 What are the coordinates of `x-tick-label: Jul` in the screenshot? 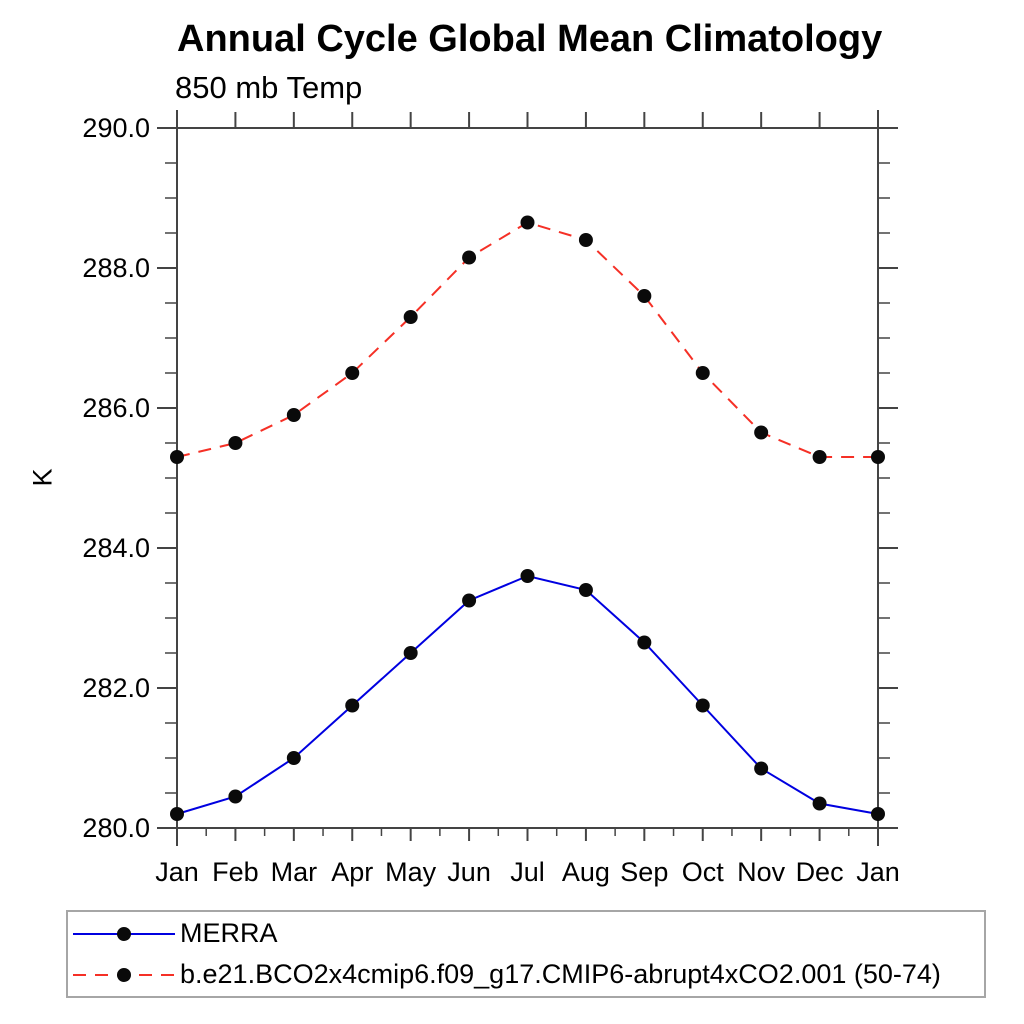 It's located at (527, 872).